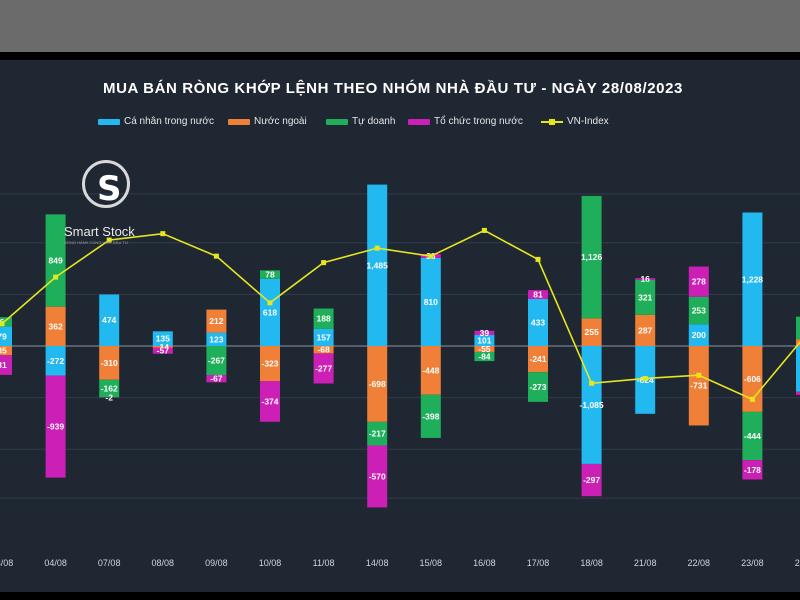  I want to click on legend-item-vn-index: VN-Index, so click(575, 121).